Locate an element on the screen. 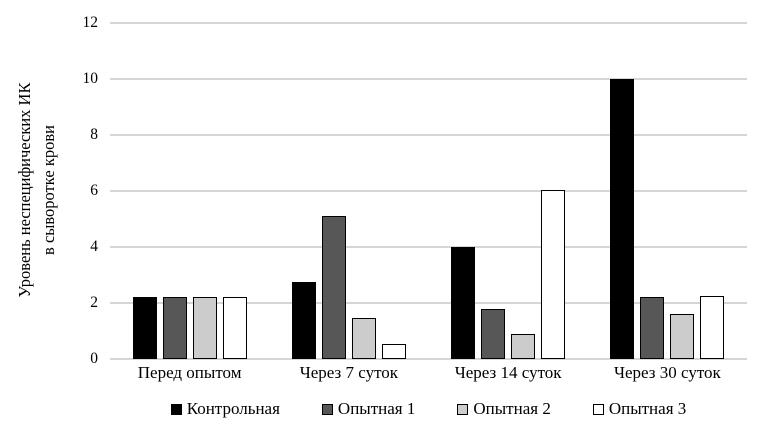 This screenshot has width=769, height=428. legend-label: Опытная 1 is located at coordinates (376, 408).